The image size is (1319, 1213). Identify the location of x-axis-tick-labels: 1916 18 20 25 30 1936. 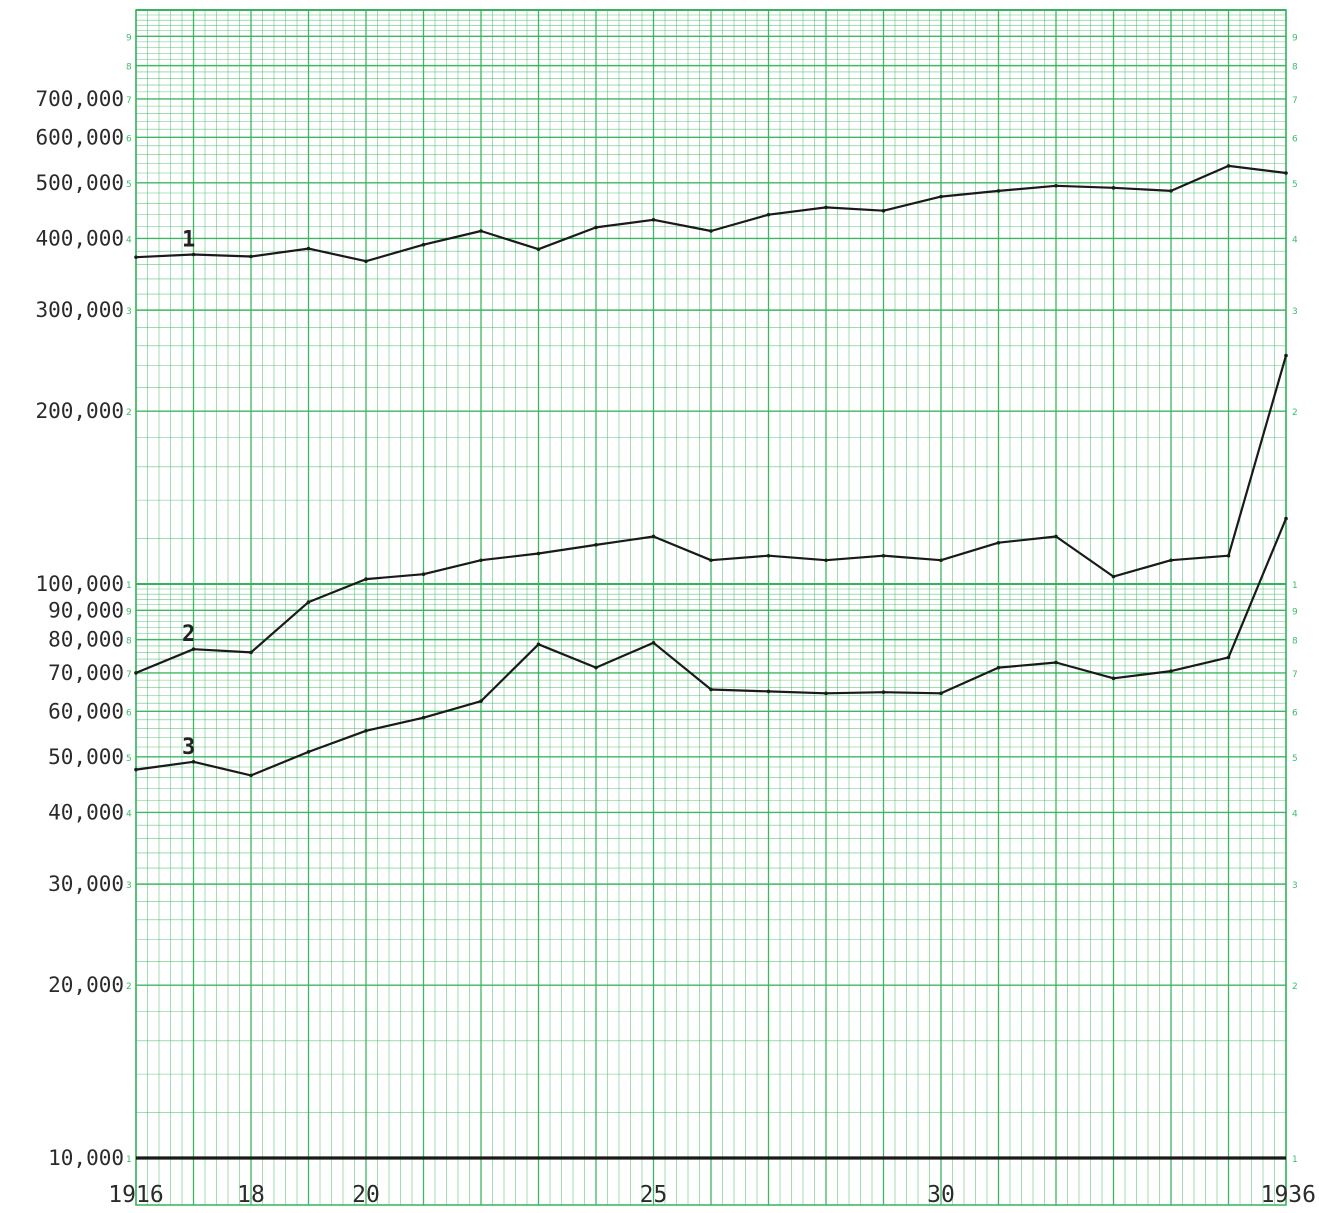
(712, 1195).